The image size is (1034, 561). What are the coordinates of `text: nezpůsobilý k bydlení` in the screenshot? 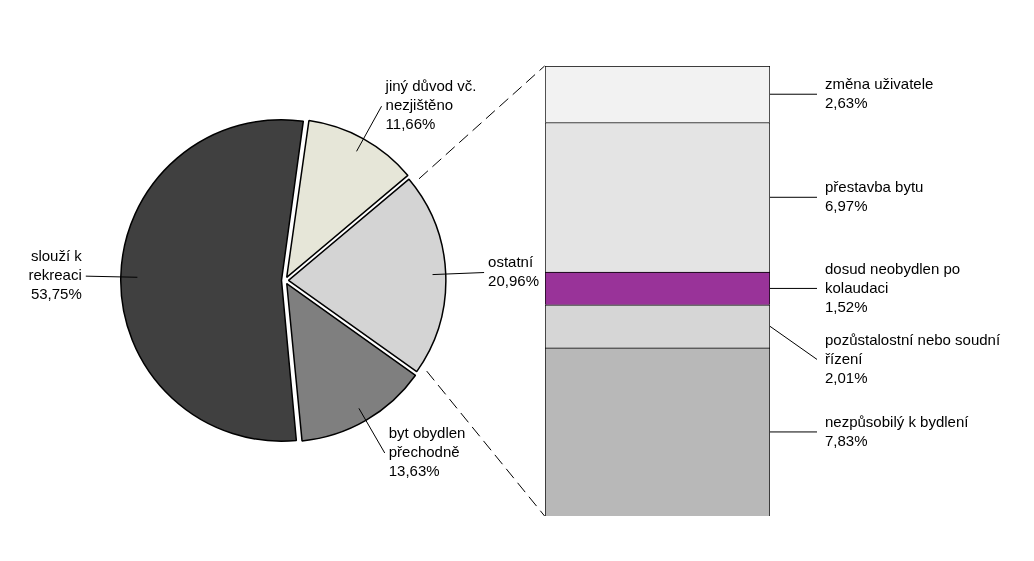 It's located at (897, 421).